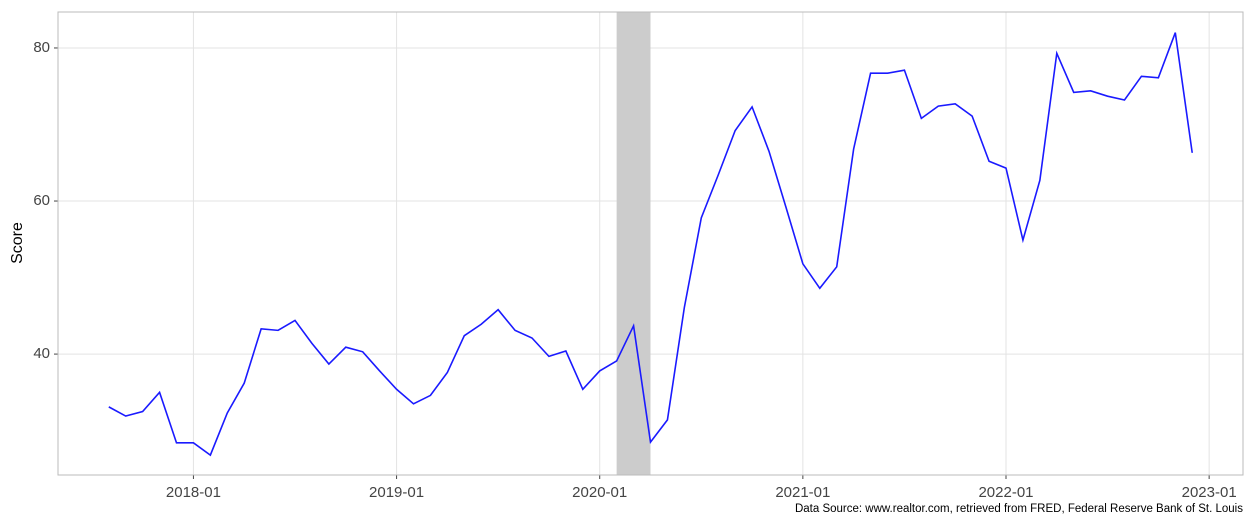  What do you see at coordinates (1005, 492) in the screenshot?
I see `x-tick-label: 2022-01` at bounding box center [1005, 492].